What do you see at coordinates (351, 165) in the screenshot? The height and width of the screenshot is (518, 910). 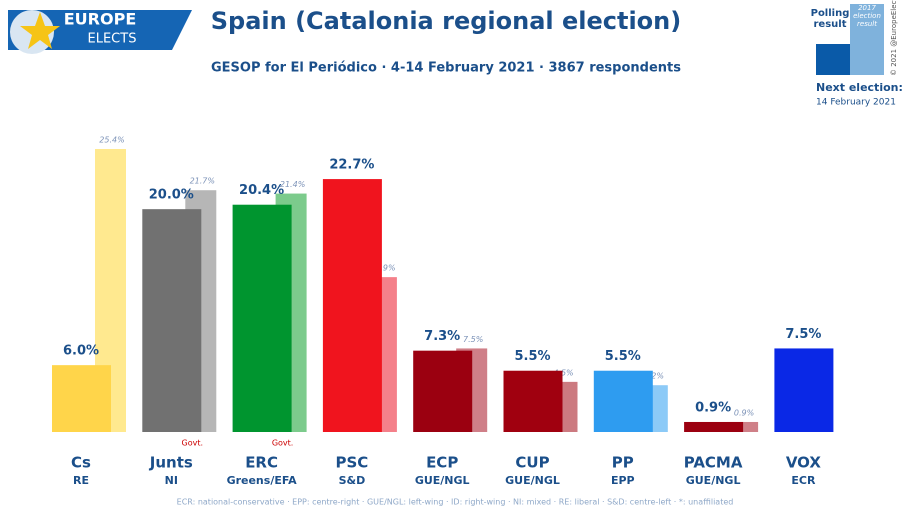 I see `value-label: 22.7%` at bounding box center [351, 165].